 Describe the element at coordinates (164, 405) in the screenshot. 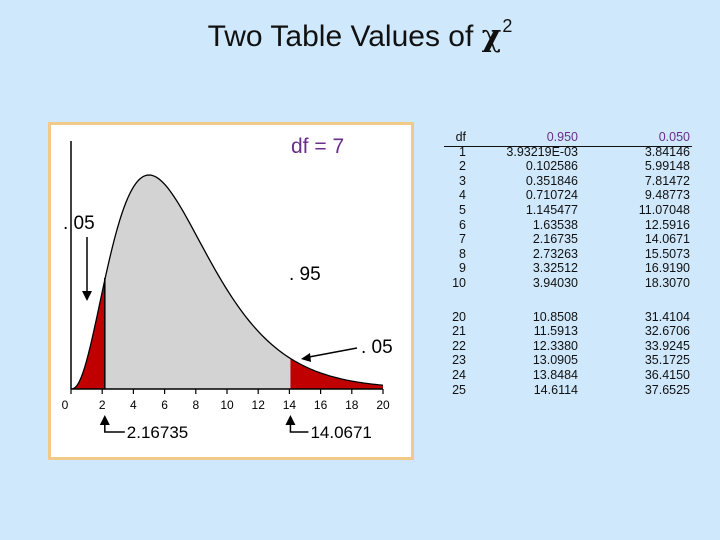

I see `x-tick-label: 6` at that location.